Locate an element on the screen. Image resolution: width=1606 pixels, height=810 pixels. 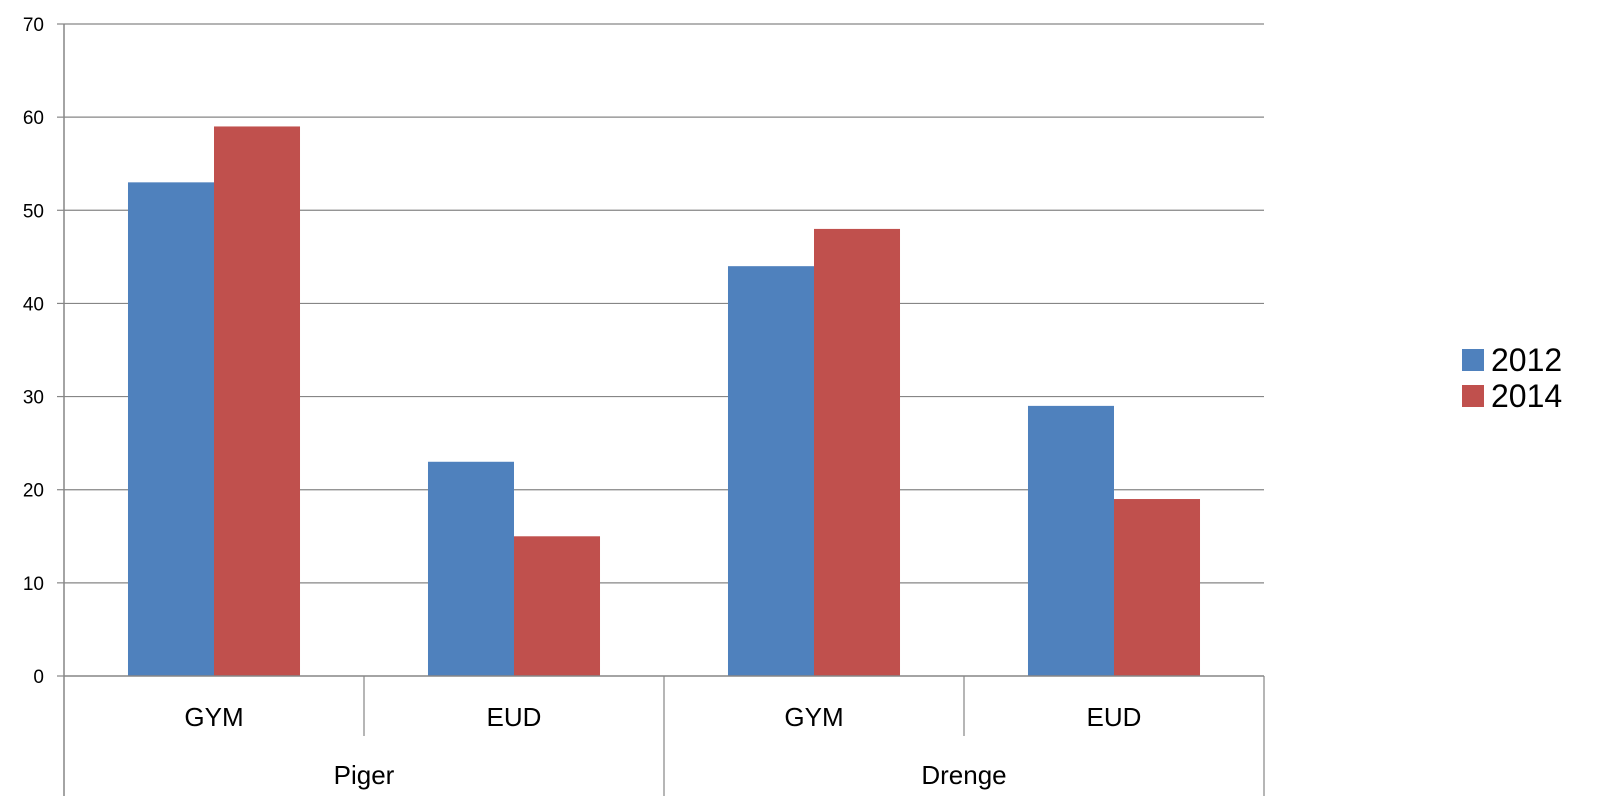
y-axis-tick-labels: 0 10 20 30 40 50 60 70 is located at coordinates (33, 351).